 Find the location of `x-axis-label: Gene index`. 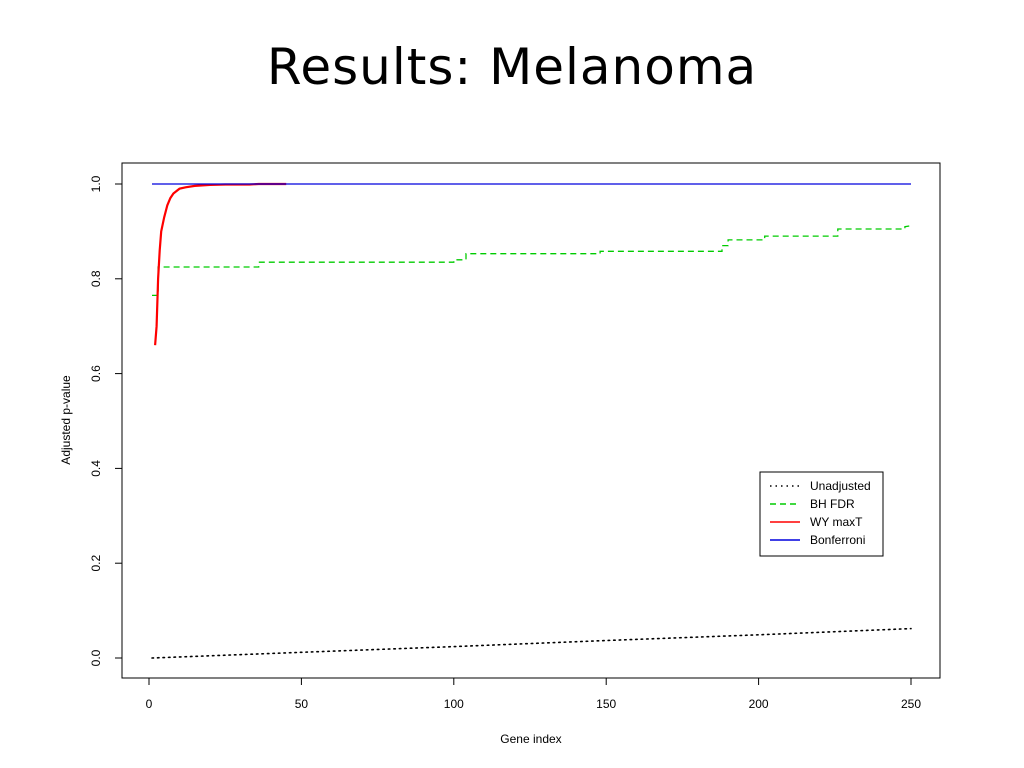

x-axis-label: Gene index is located at coordinates (530, 739).